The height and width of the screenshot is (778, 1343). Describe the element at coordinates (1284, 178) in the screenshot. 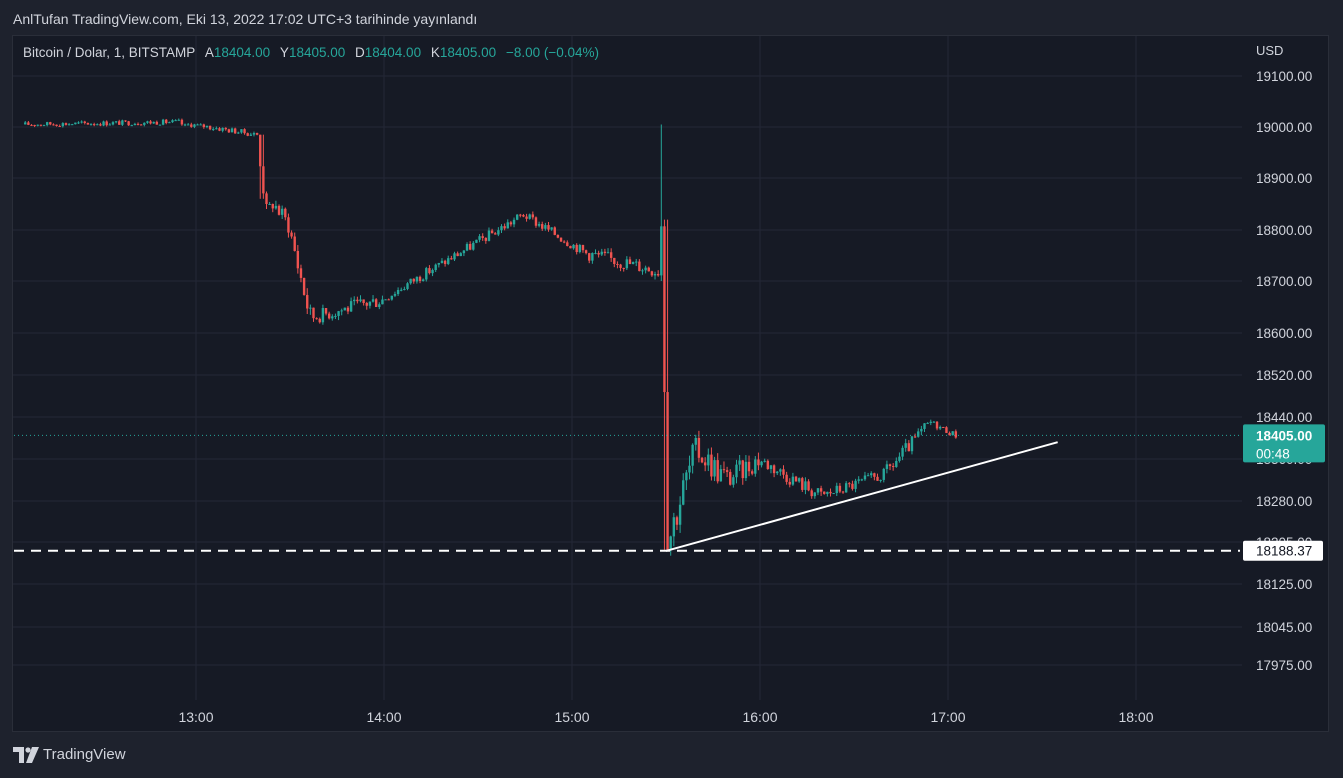

I see `price-tick-label: 18900.00` at that location.